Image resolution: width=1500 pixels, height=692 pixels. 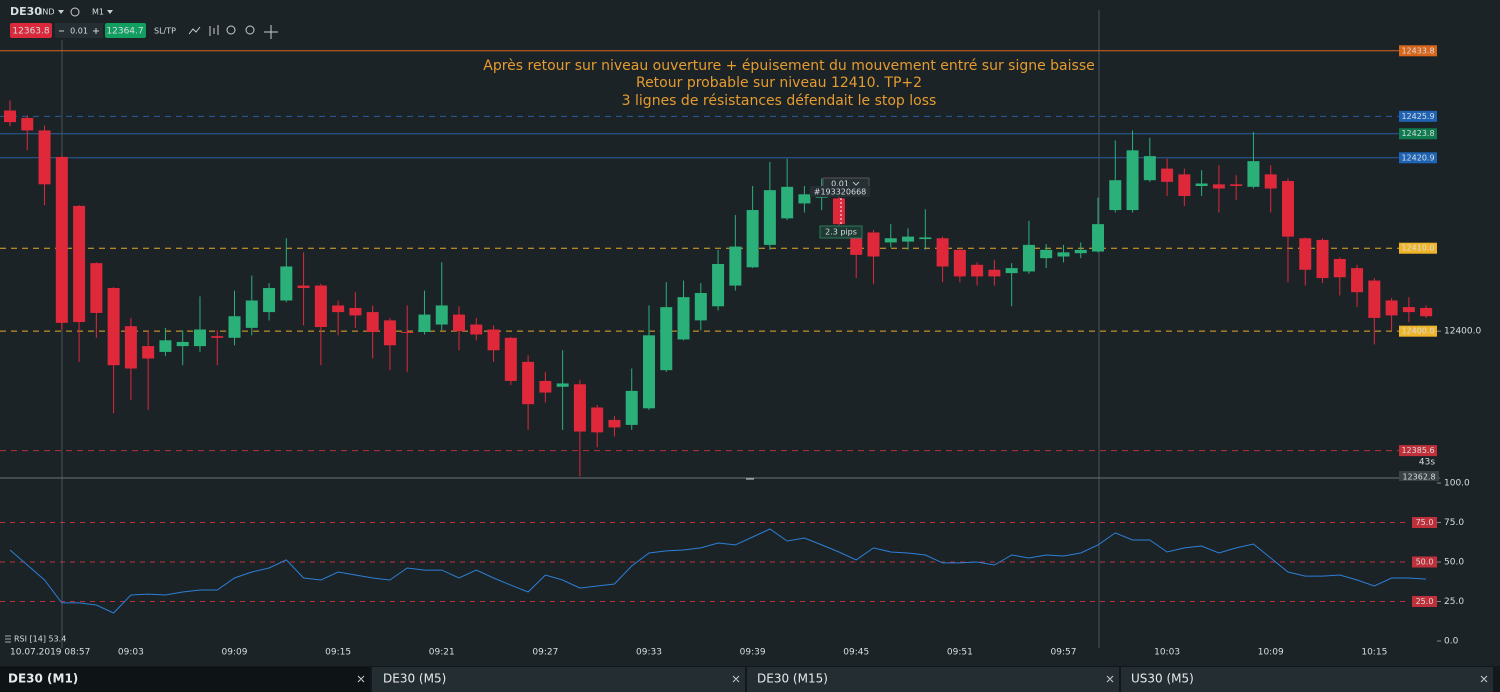 I want to click on rsi-level-label: 50.0, so click(x=1425, y=562).